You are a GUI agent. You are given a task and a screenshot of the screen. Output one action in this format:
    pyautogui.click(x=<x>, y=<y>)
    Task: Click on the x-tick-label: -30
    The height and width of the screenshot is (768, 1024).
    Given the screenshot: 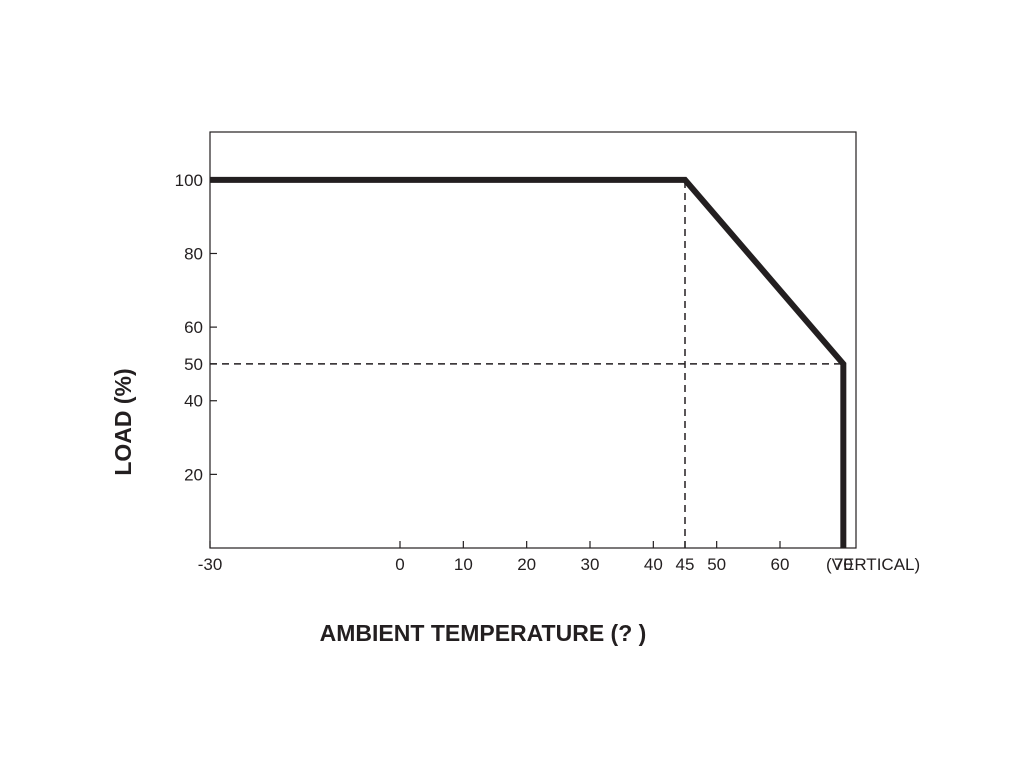 What is the action you would take?
    pyautogui.click(x=210, y=564)
    